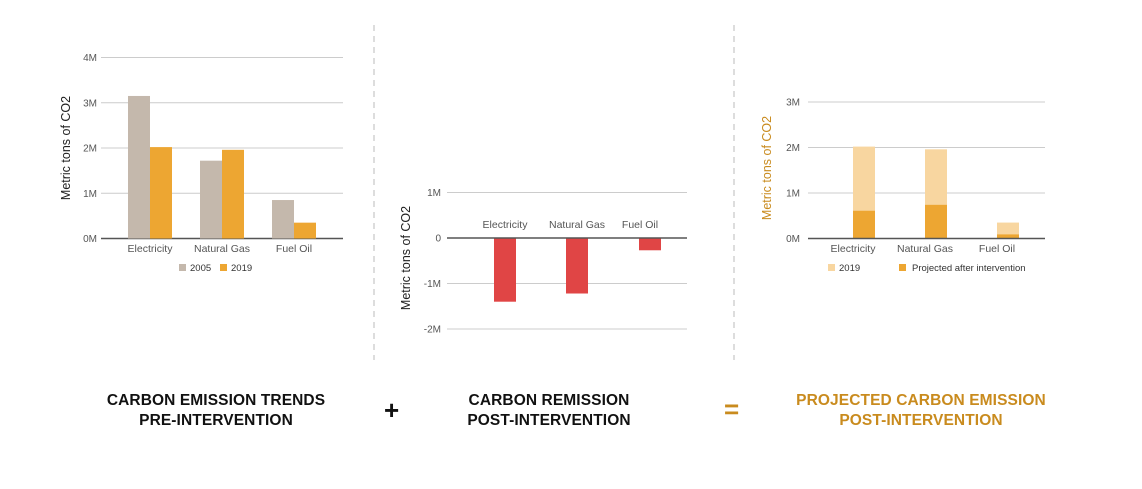  What do you see at coordinates (90, 58) in the screenshot?
I see `y-tick-label: 4M` at bounding box center [90, 58].